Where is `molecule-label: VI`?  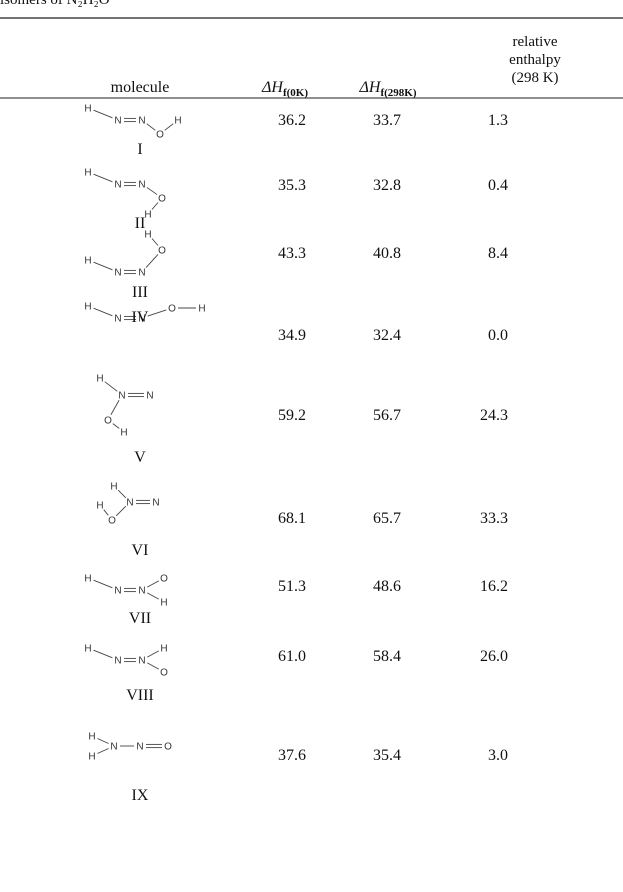 molecule-label: VI is located at coordinates (140, 550).